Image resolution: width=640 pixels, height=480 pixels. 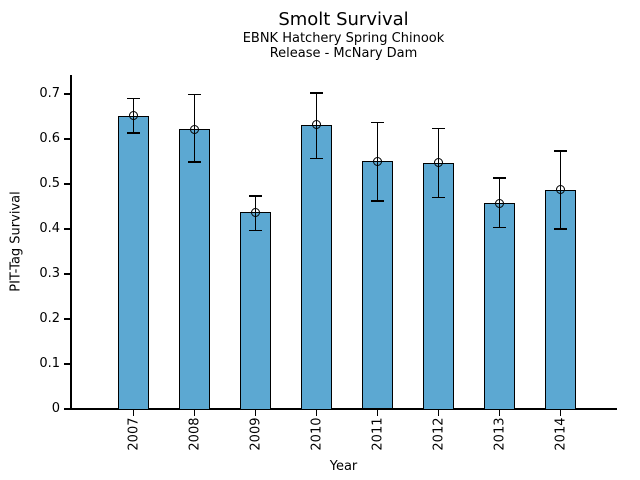 What do you see at coordinates (343, 466) in the screenshot?
I see `x-axis-label: Year` at bounding box center [343, 466].